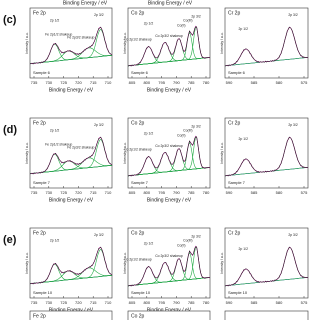 This screenshot has height=320, width=320. I want to click on x-tick-label: 790, so click(176, 82).